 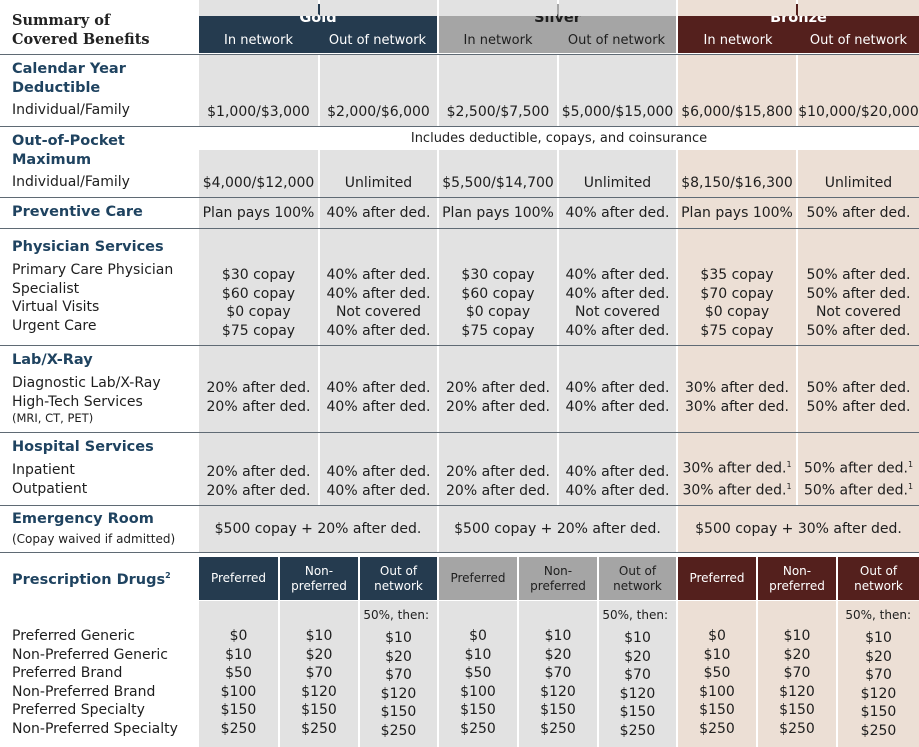 What do you see at coordinates (378, 388) in the screenshot?
I see `lab-value: 40% after ded.` at bounding box center [378, 388].